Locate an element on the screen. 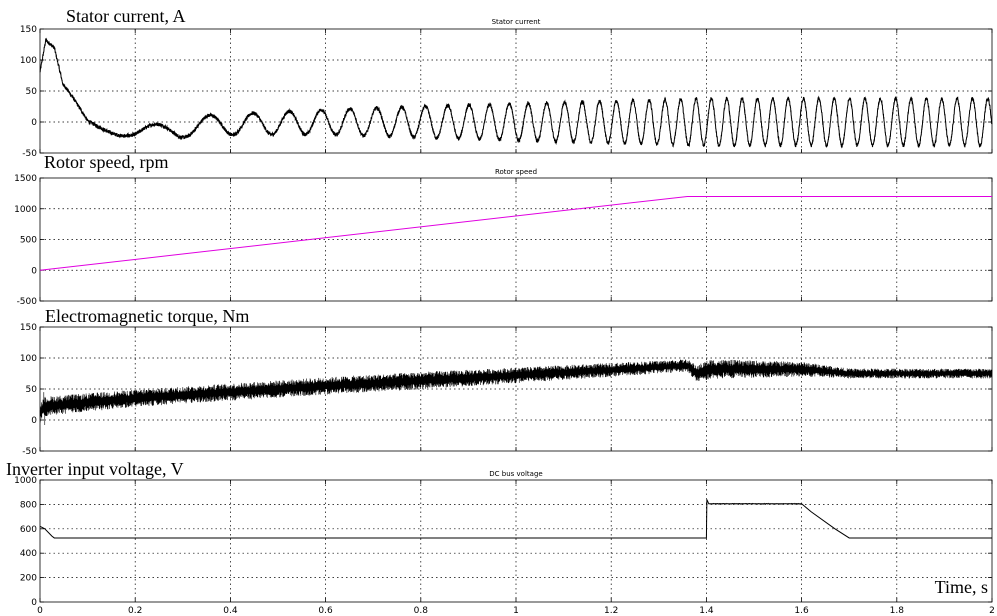 This screenshot has width=997, height=616. y-tick-label: 400 is located at coordinates (28, 554).